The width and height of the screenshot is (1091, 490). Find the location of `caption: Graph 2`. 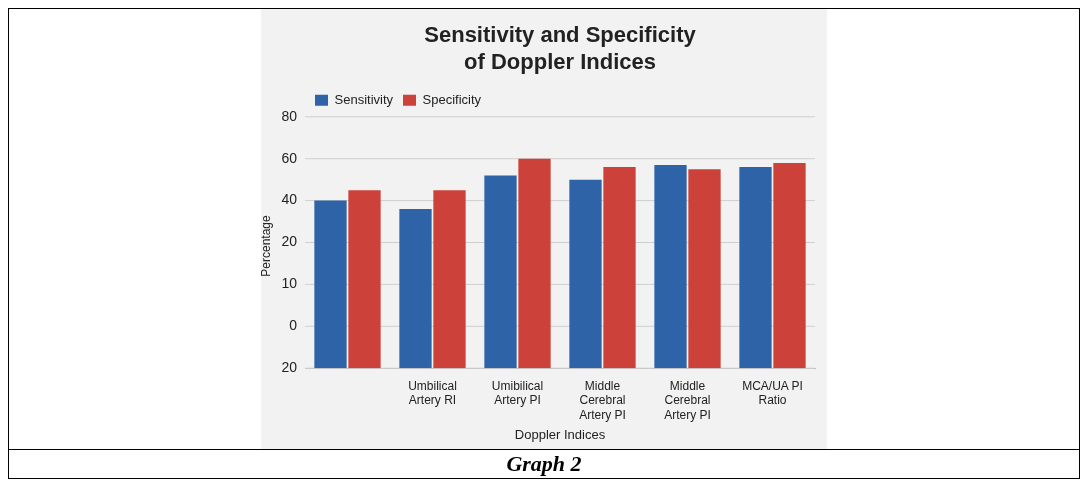

caption: Graph 2 is located at coordinates (544, 463).